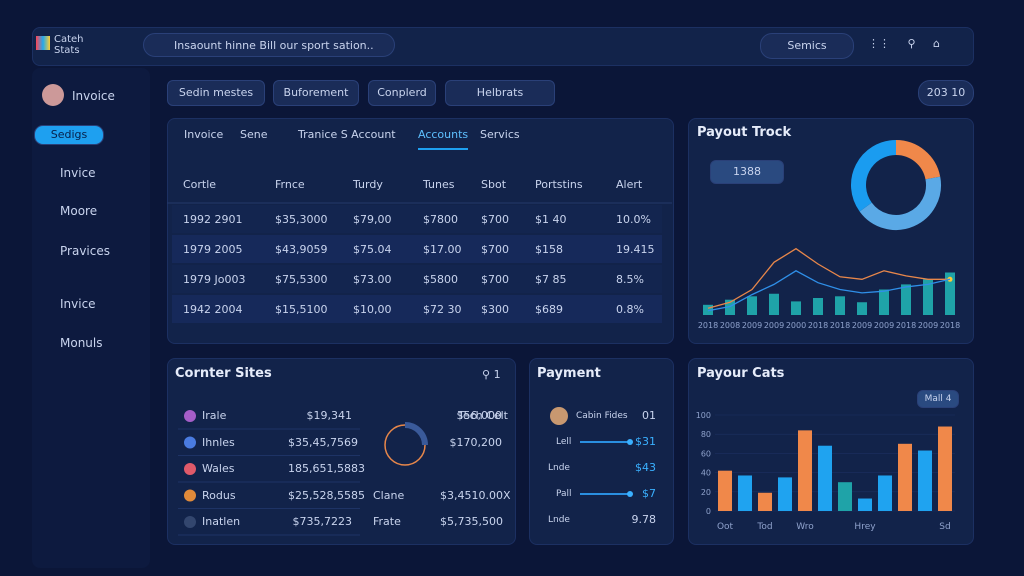 Image resolution: width=1024 pixels, height=576 pixels. Describe the element at coordinates (918, 160) in the screenshot. I see `donut-segment` at that location.